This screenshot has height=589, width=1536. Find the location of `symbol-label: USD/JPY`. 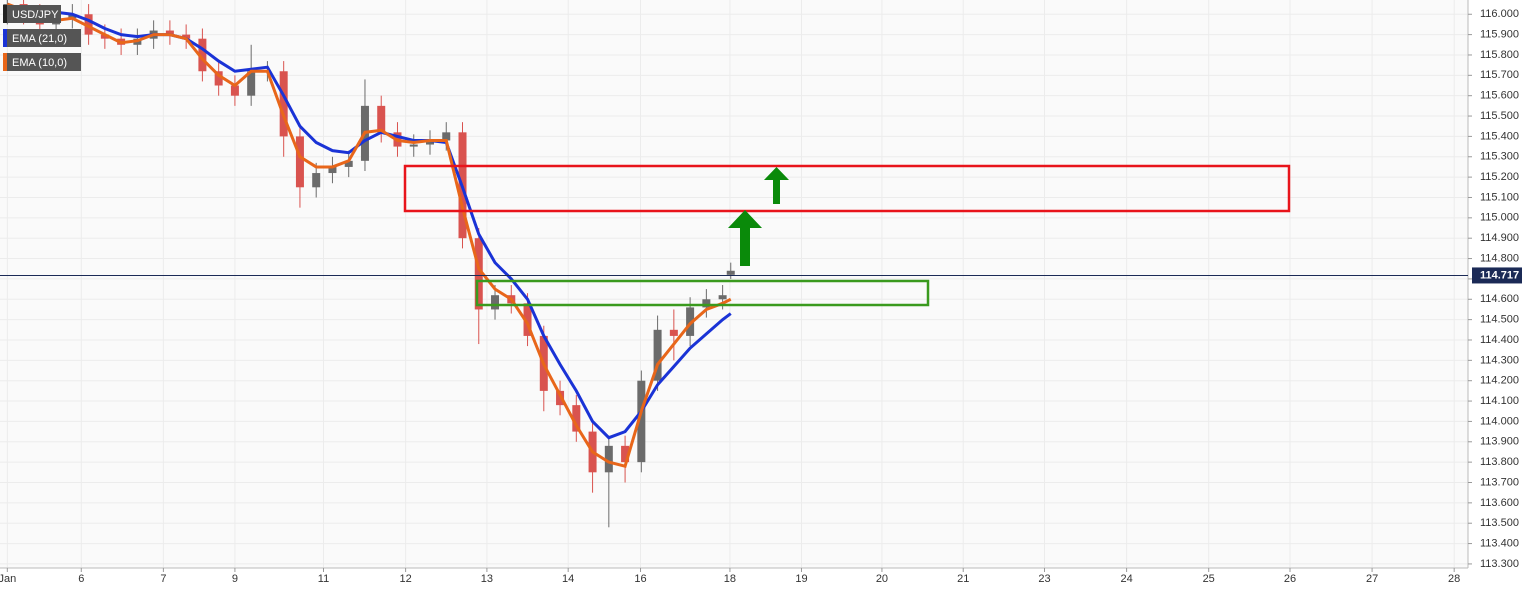

symbol-label: USD/JPY is located at coordinates (35, 15).